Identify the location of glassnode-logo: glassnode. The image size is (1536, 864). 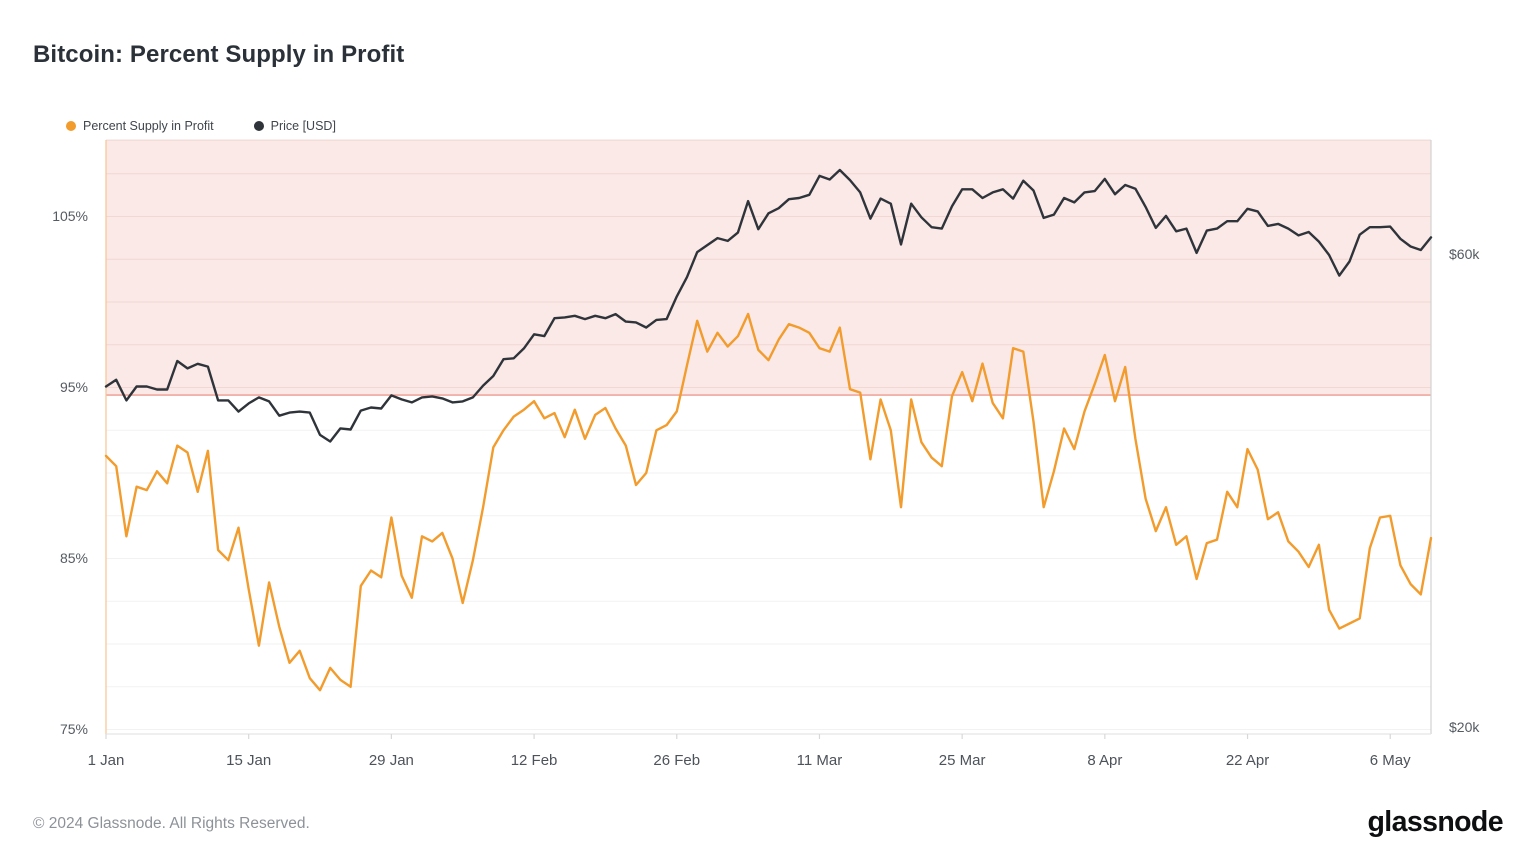
(1435, 822).